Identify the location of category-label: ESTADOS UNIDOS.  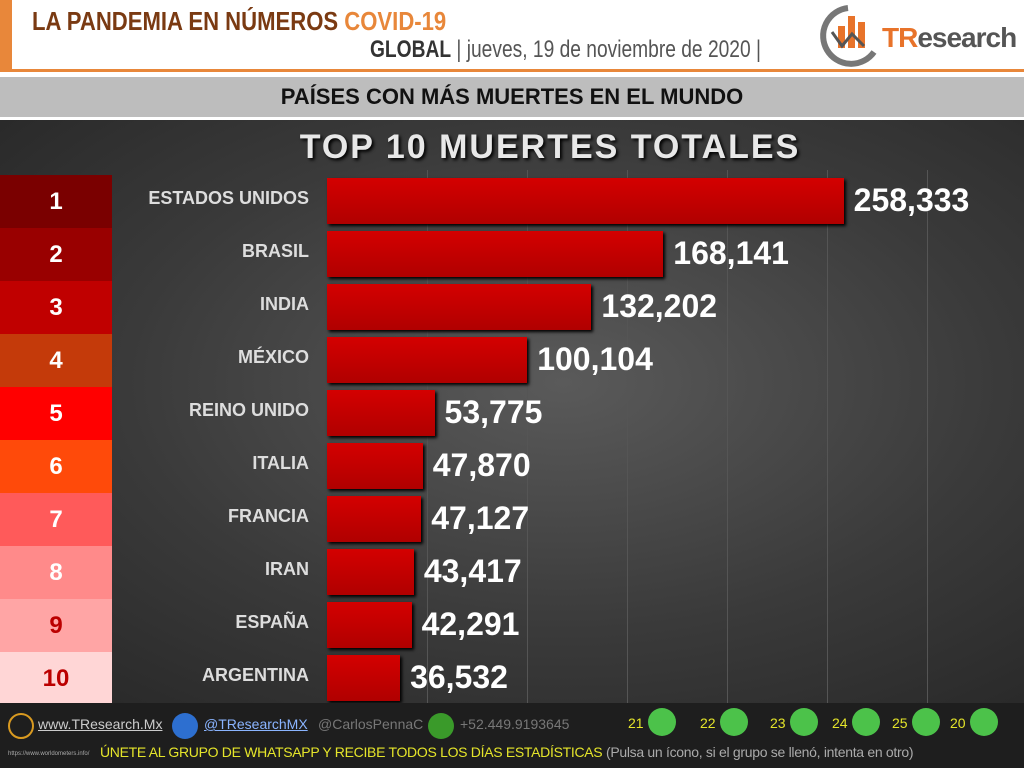
(228, 198).